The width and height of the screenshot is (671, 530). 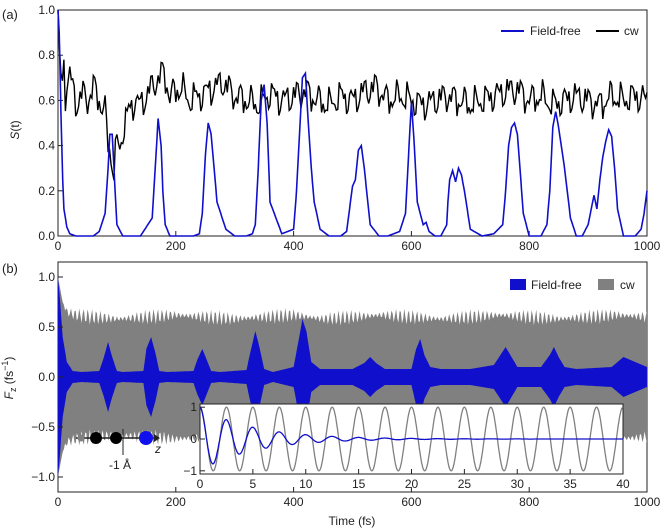 I want to click on y-tick-label: −1.0, so click(x=43, y=477).